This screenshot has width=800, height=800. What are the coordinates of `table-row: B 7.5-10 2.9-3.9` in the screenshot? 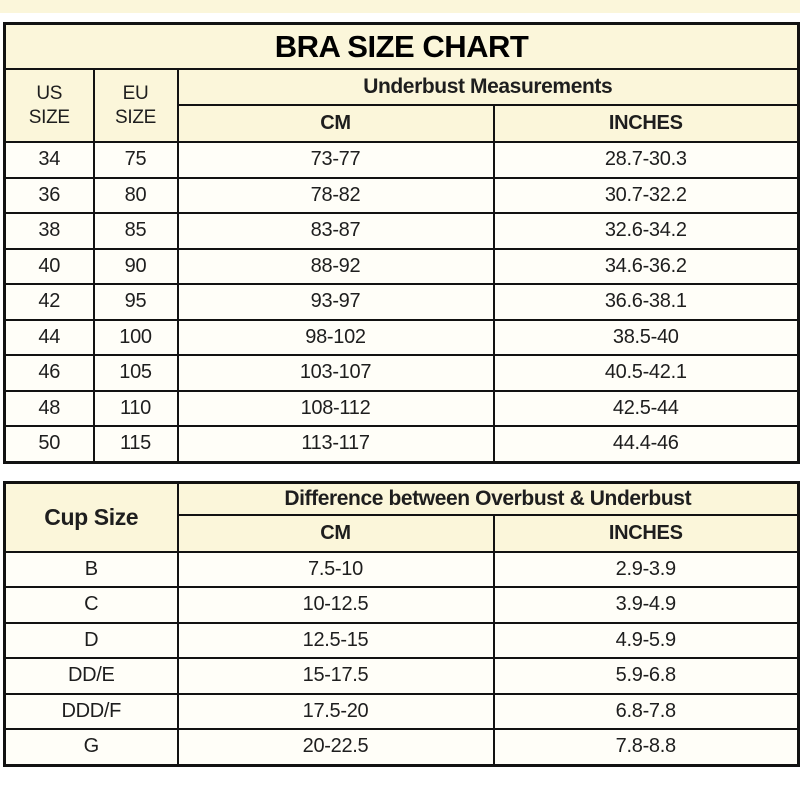 It's located at (401, 569).